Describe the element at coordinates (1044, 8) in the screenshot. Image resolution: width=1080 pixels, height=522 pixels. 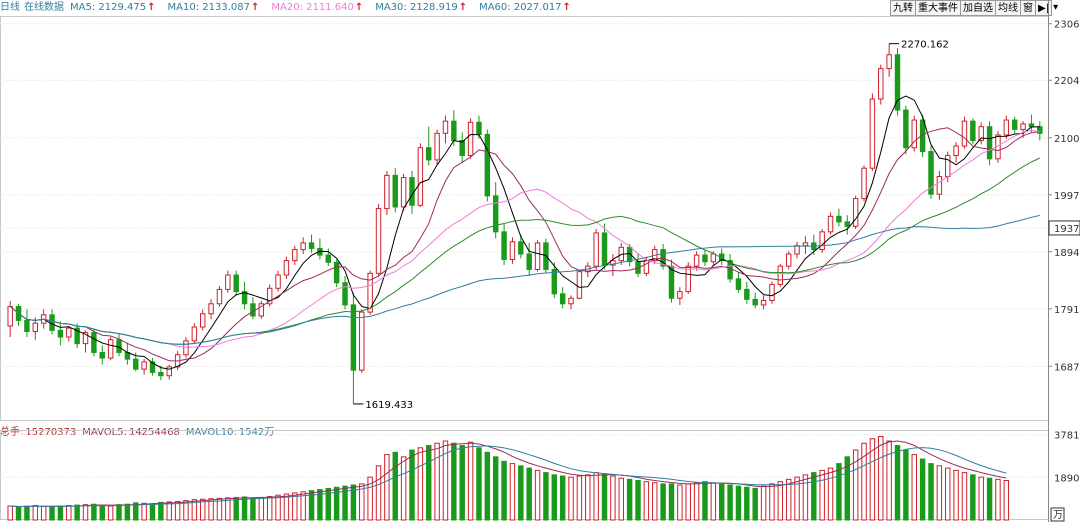
I see `jump-to-last-icon: ▶|` at that location.